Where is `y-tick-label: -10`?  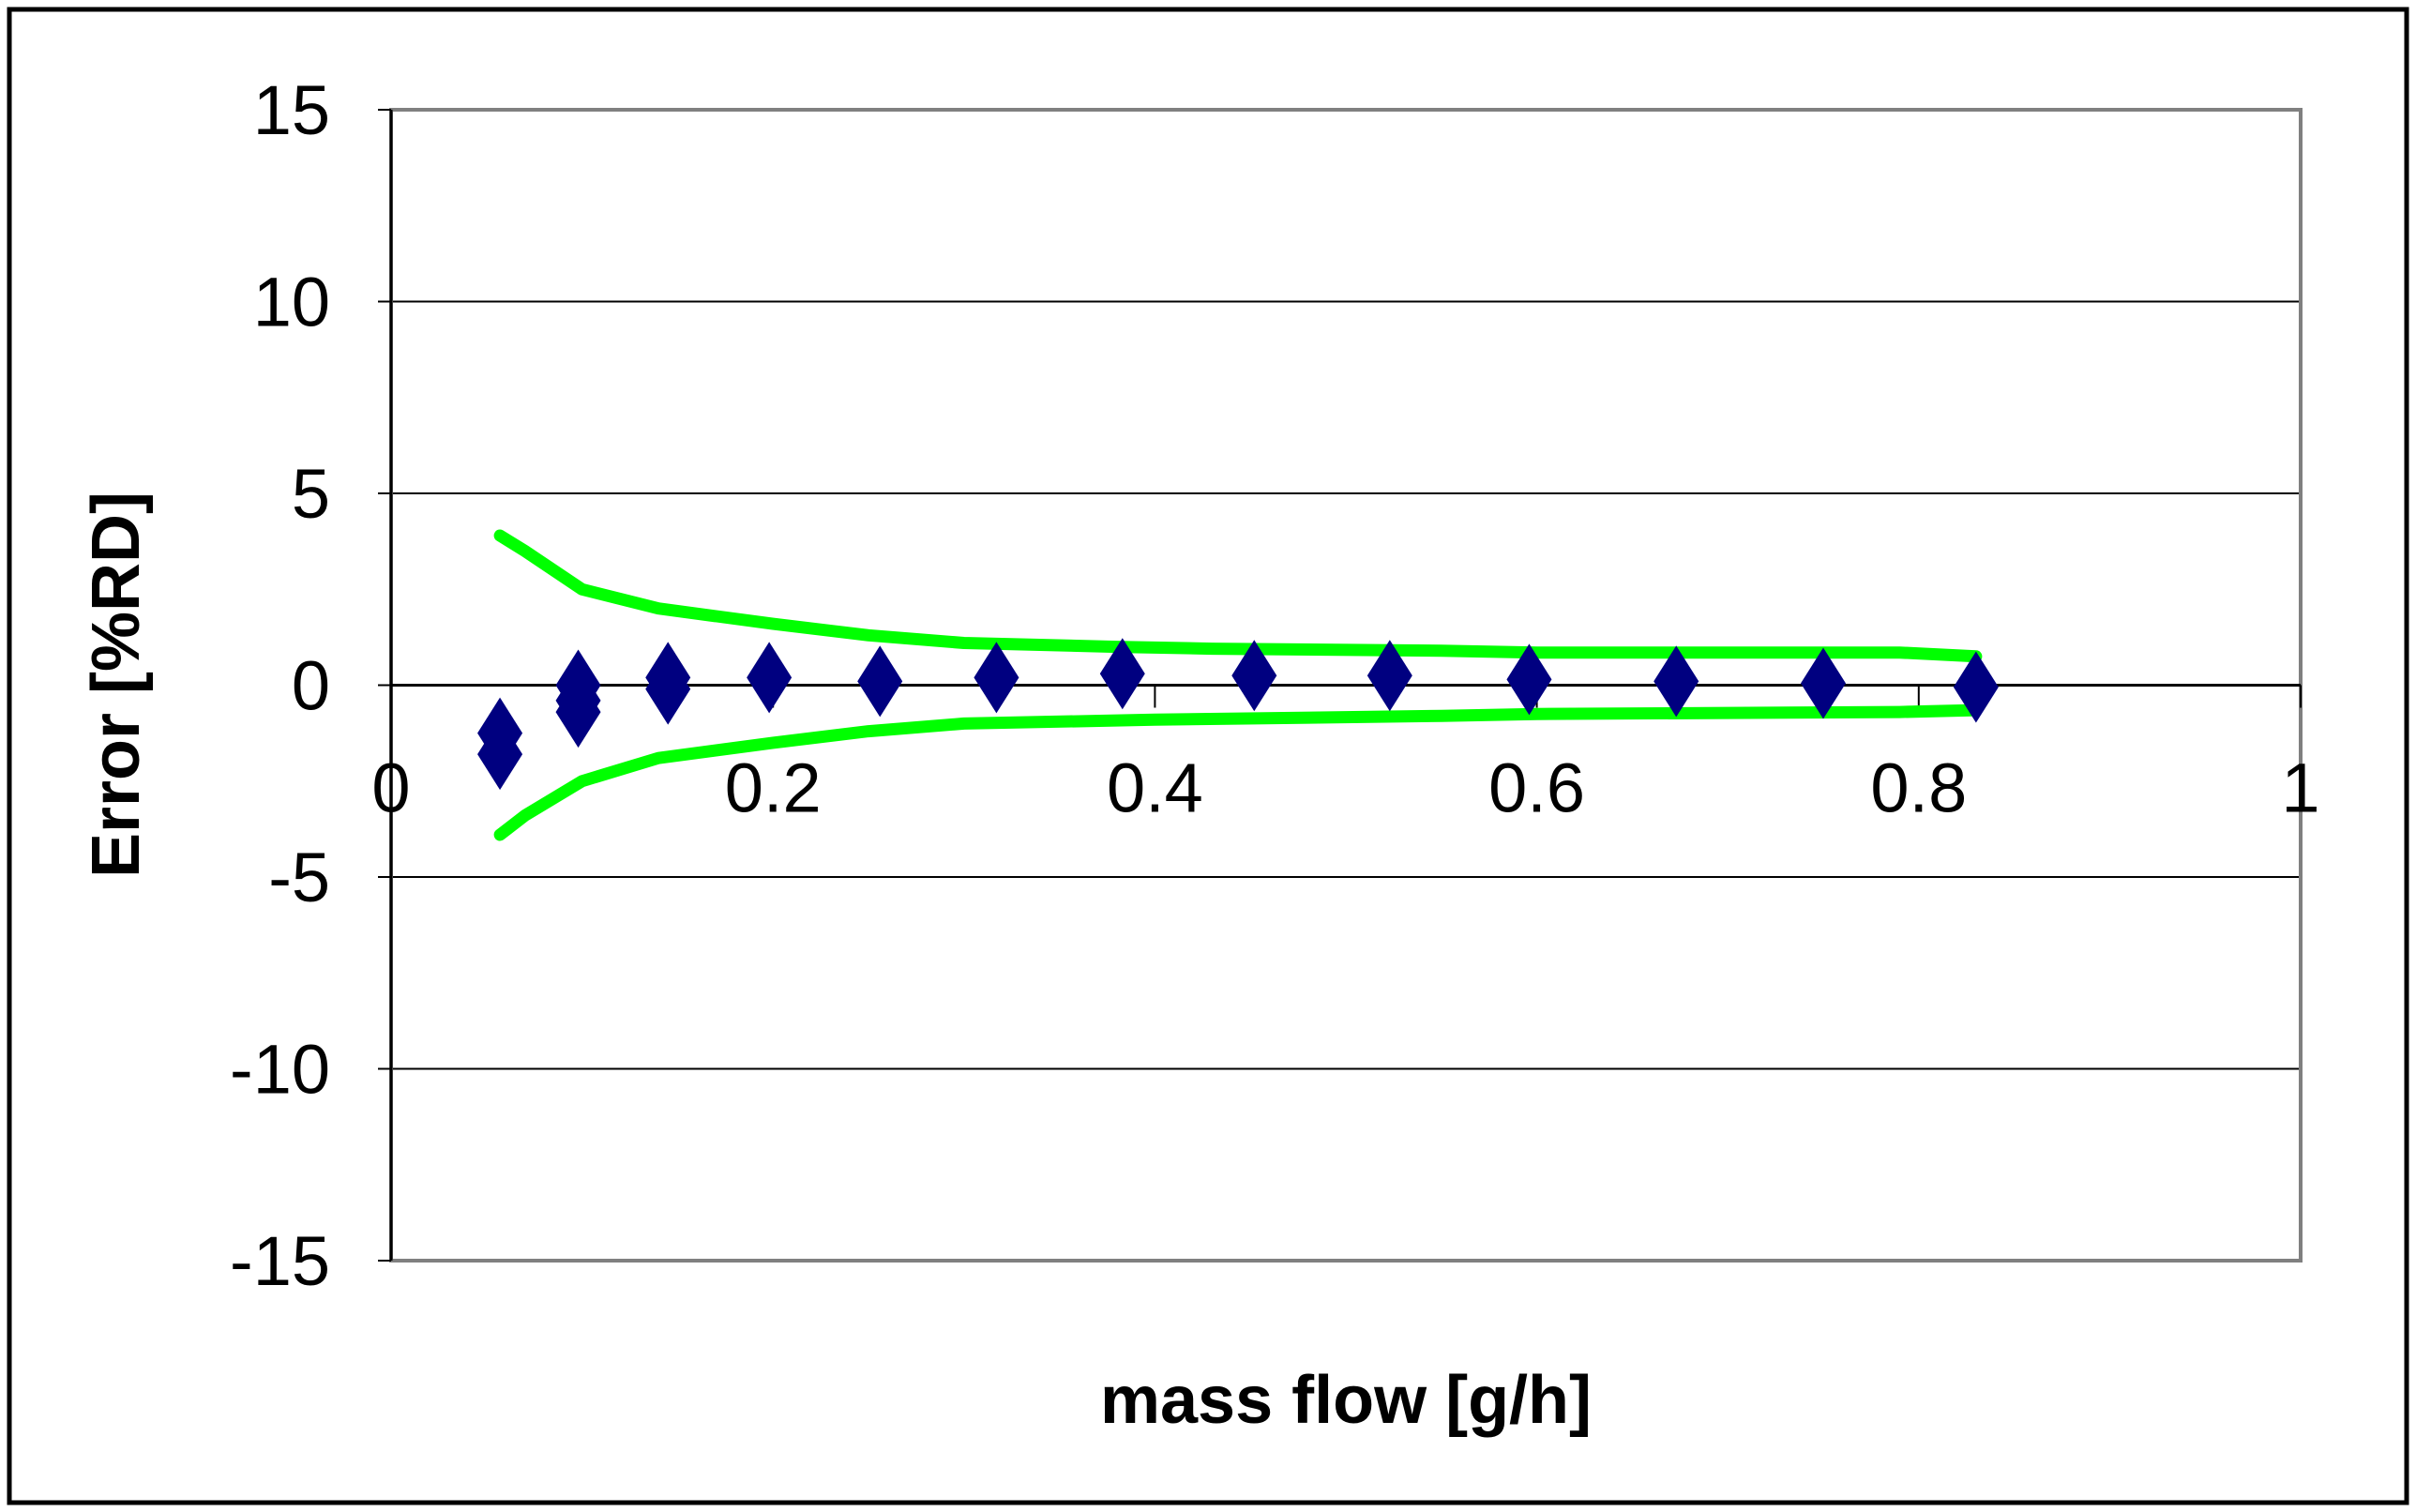 y-tick-label: -10 is located at coordinates (280, 1070).